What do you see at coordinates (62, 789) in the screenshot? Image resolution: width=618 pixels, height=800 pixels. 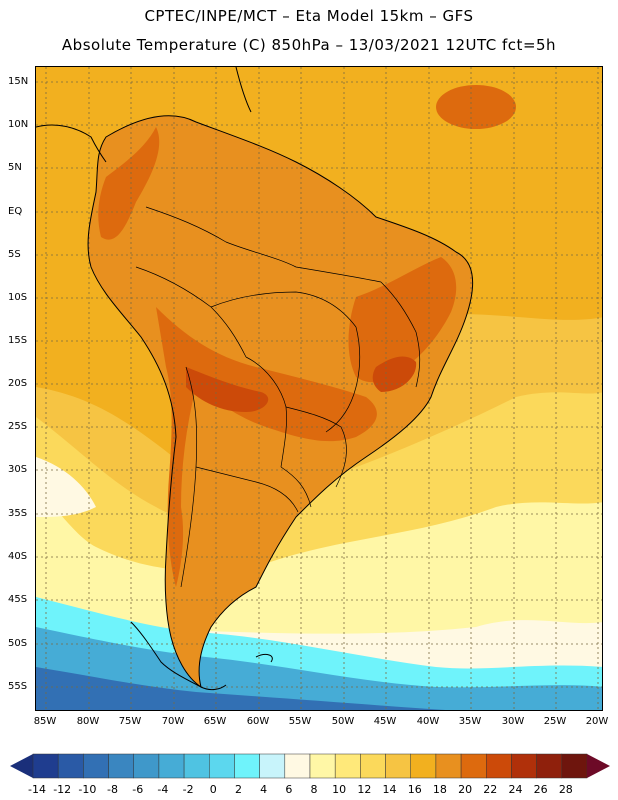 I see `colorbar-tick-label: -12` at bounding box center [62, 789].